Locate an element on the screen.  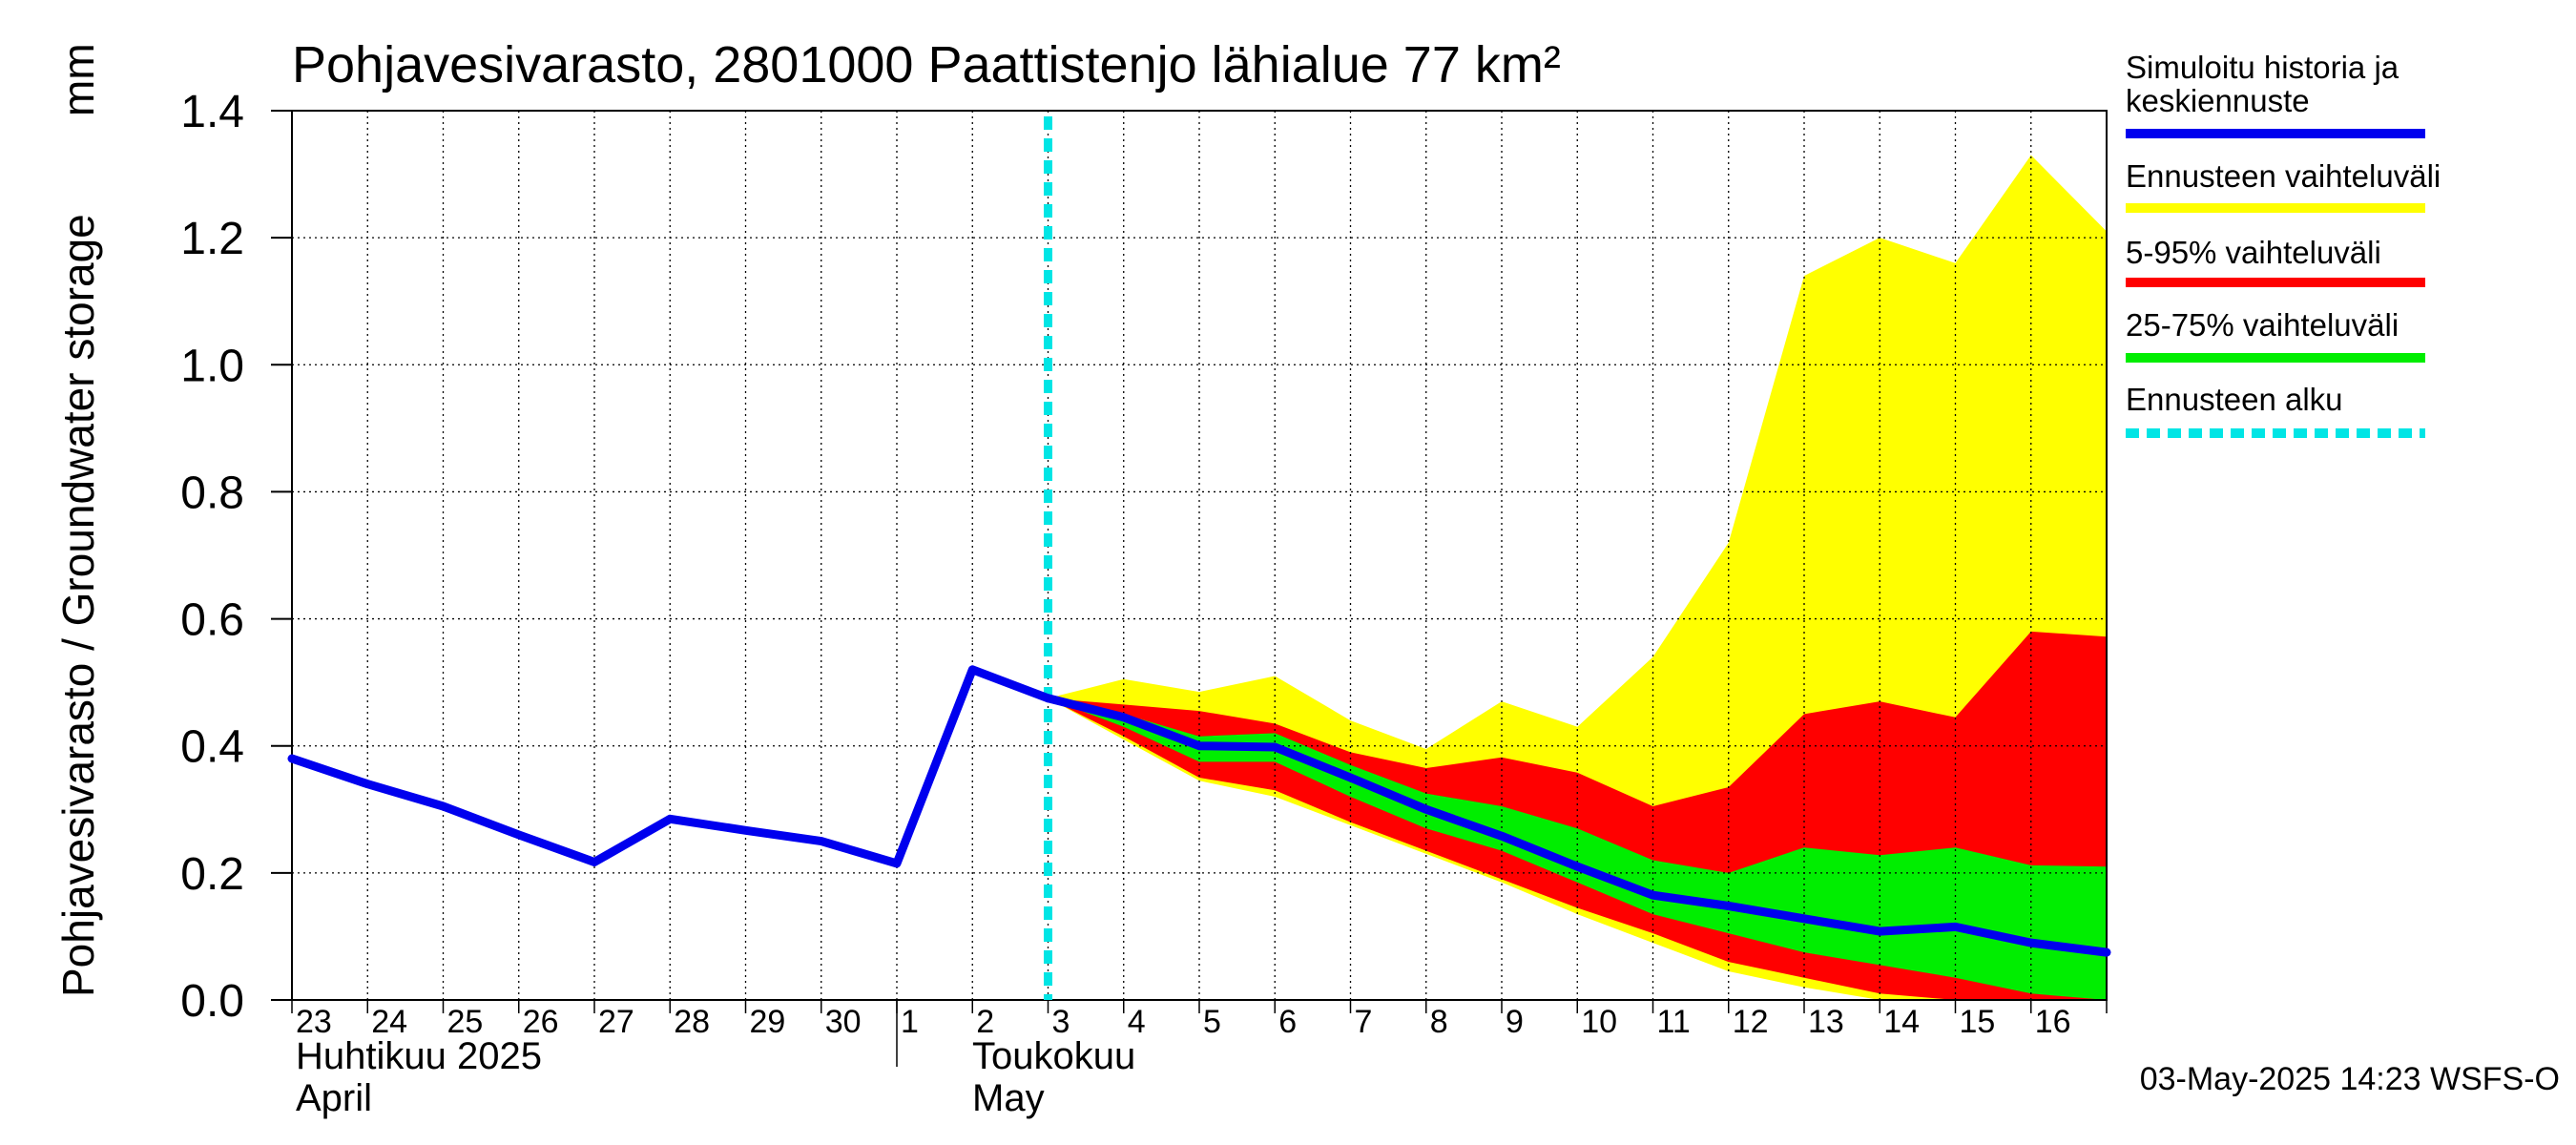
x-tick-label: 1 is located at coordinates (910, 1022).